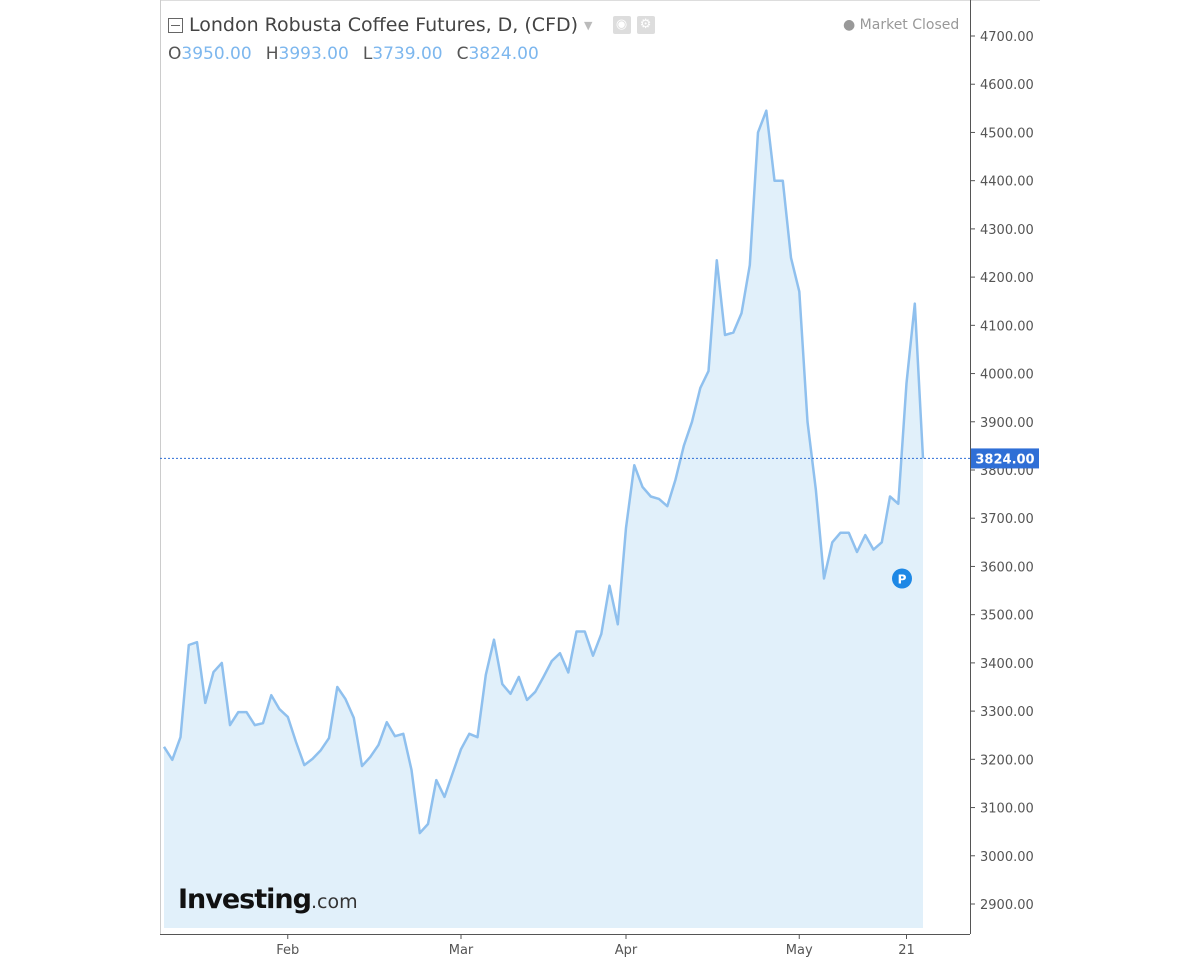  Describe the element at coordinates (384, 25) in the screenshot. I see `symbol-title: London Robusta Coffee Futures, D, (CFD)` at that location.